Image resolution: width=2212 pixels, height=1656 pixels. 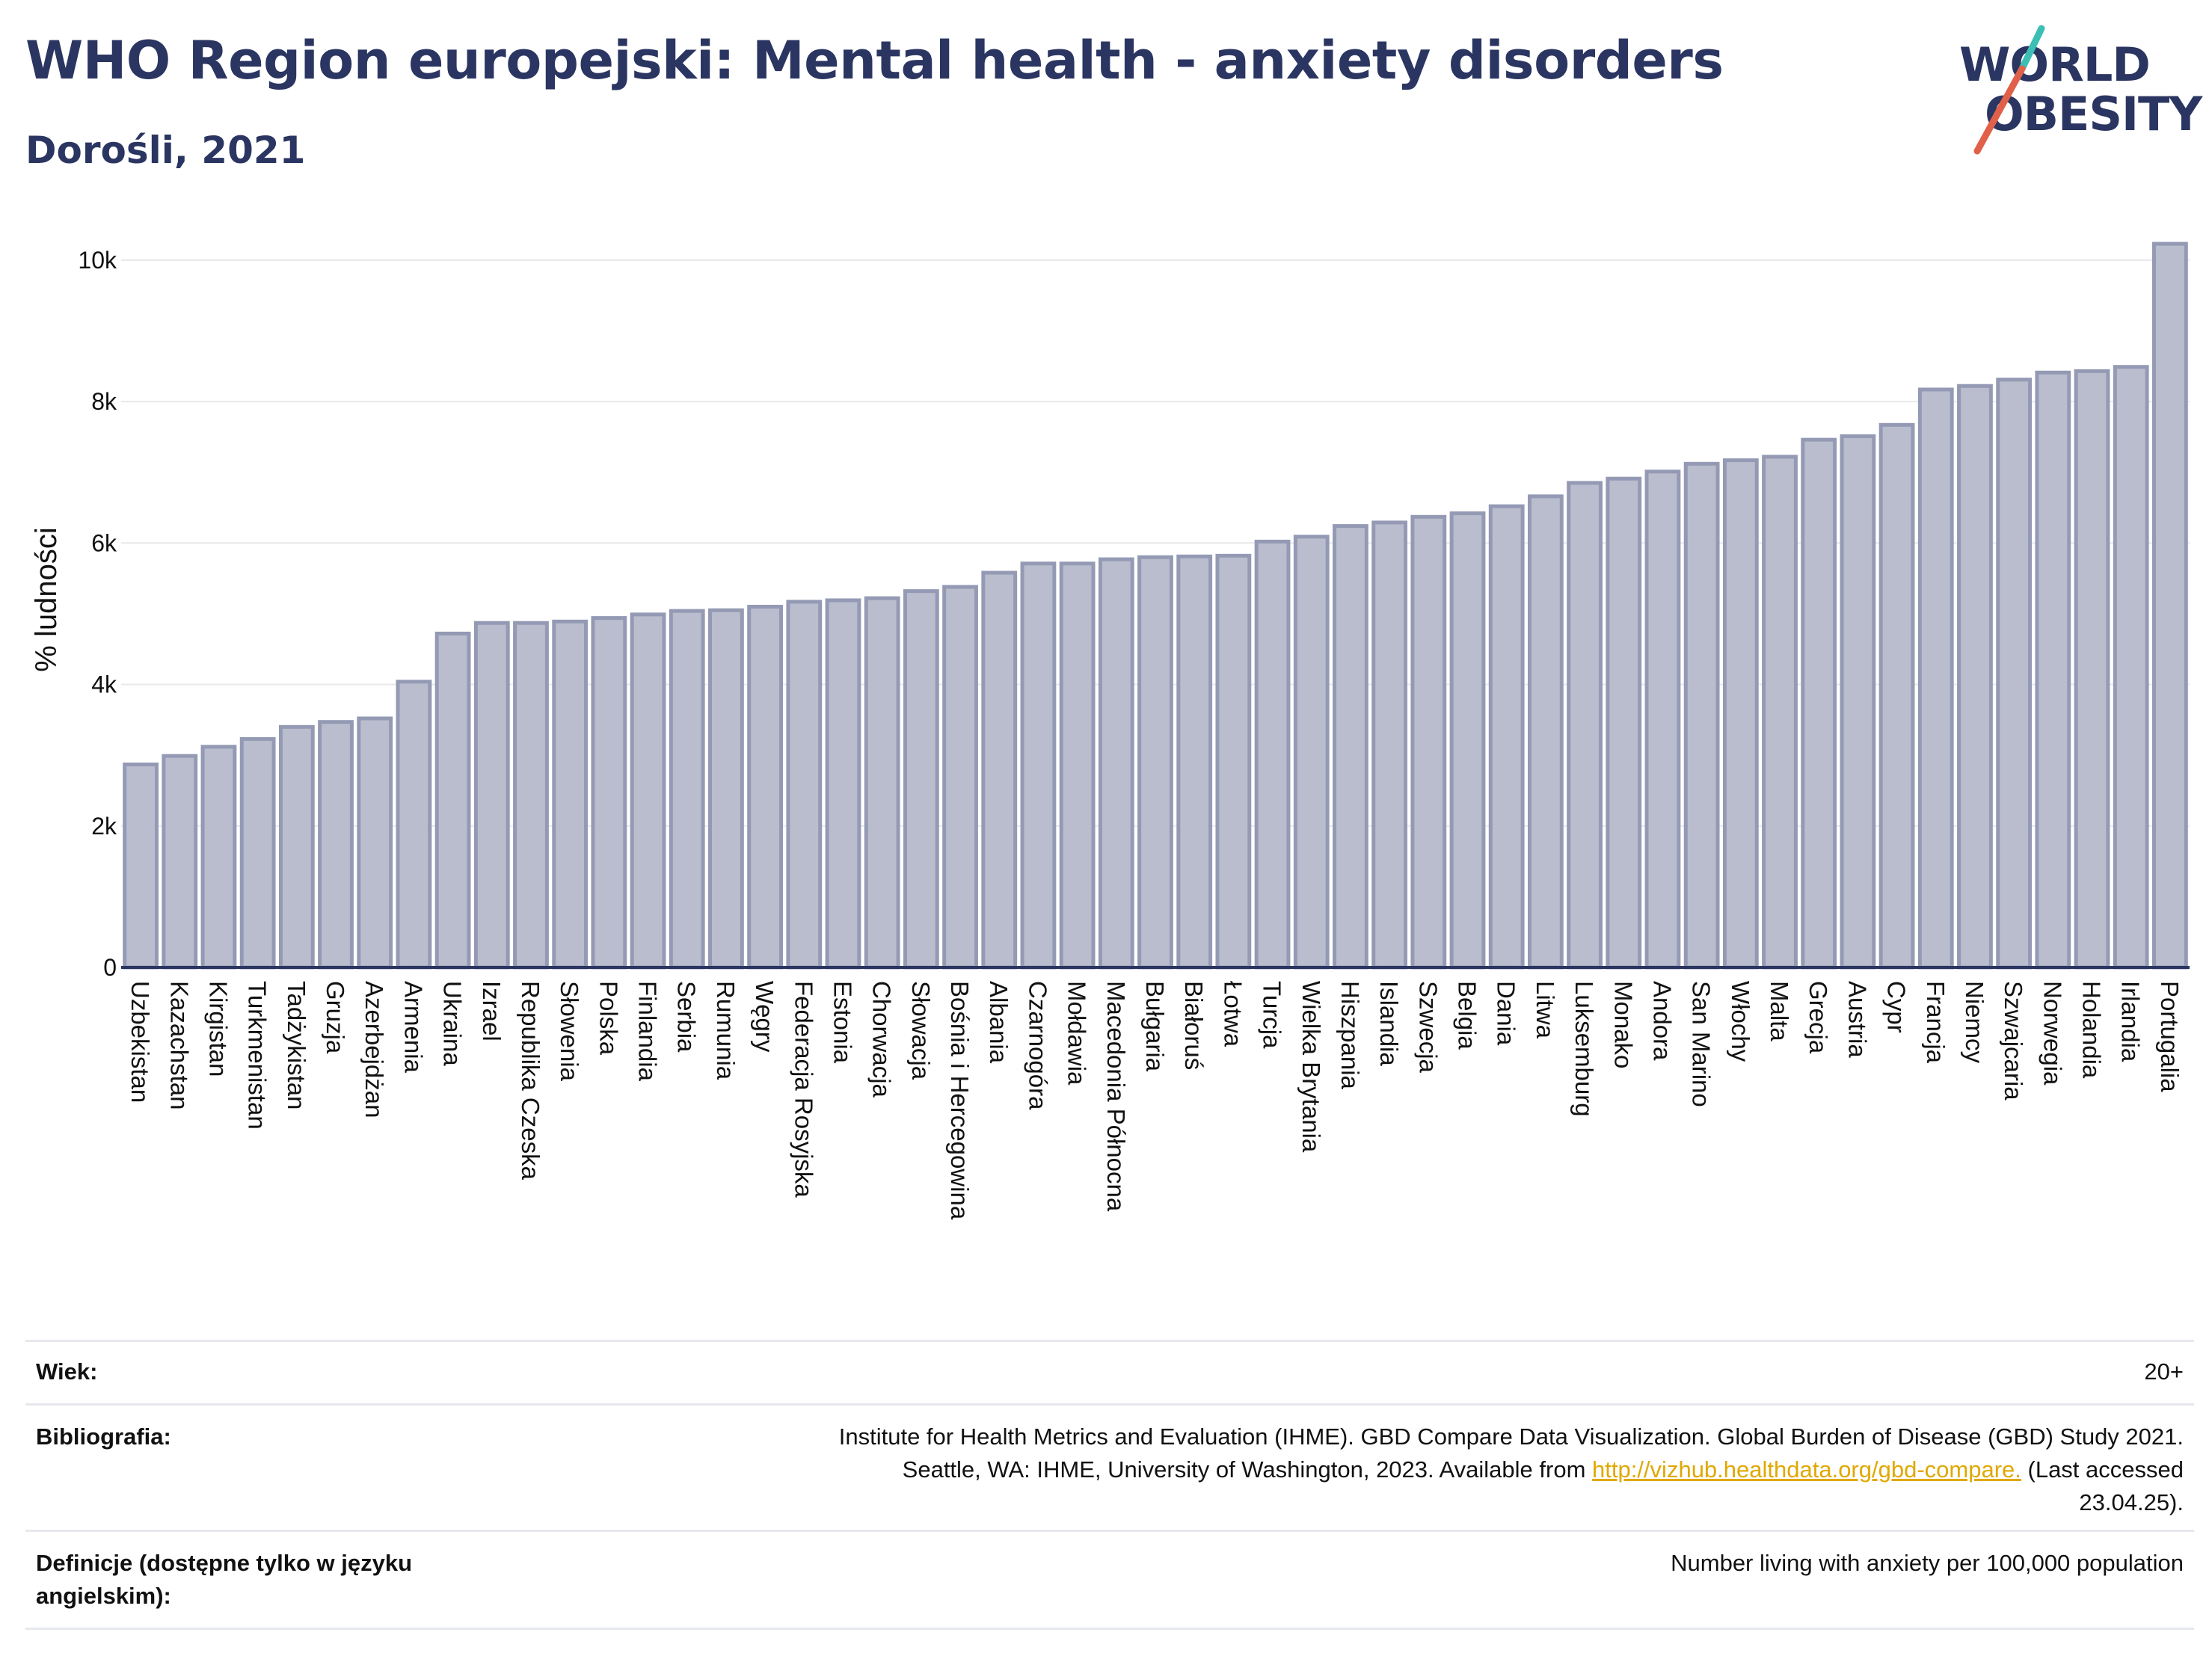 I want to click on category-label: Bośnia i Hercegowina, so click(x=960, y=1100).